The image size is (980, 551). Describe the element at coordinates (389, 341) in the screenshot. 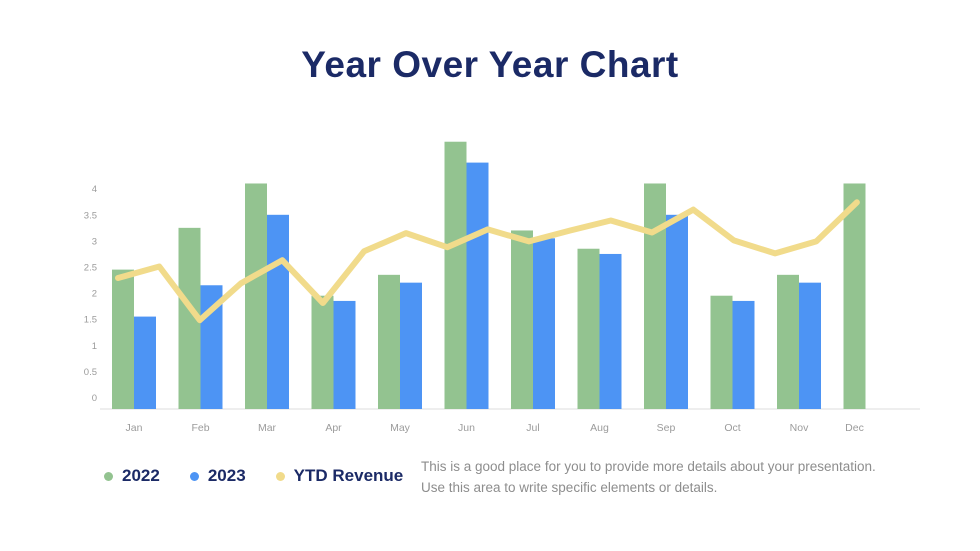

I see `bar-2022-may` at that location.